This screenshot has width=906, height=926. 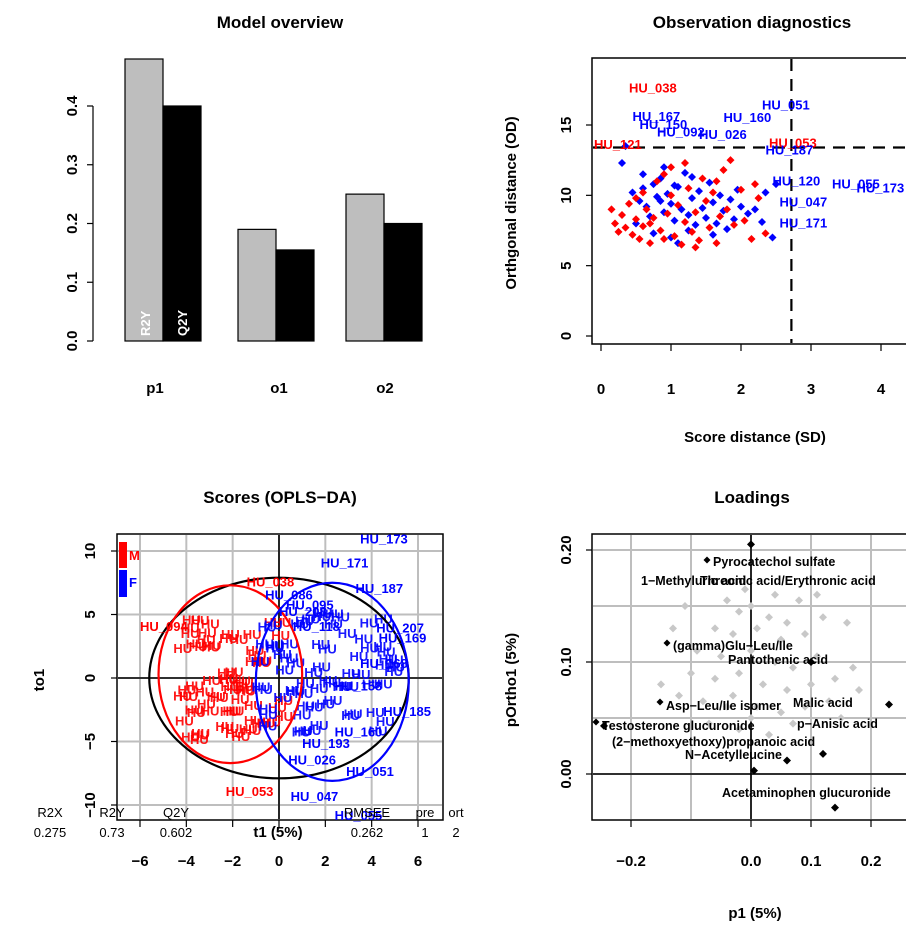 I want to click on point-label: HU_038, so click(x=271, y=582).